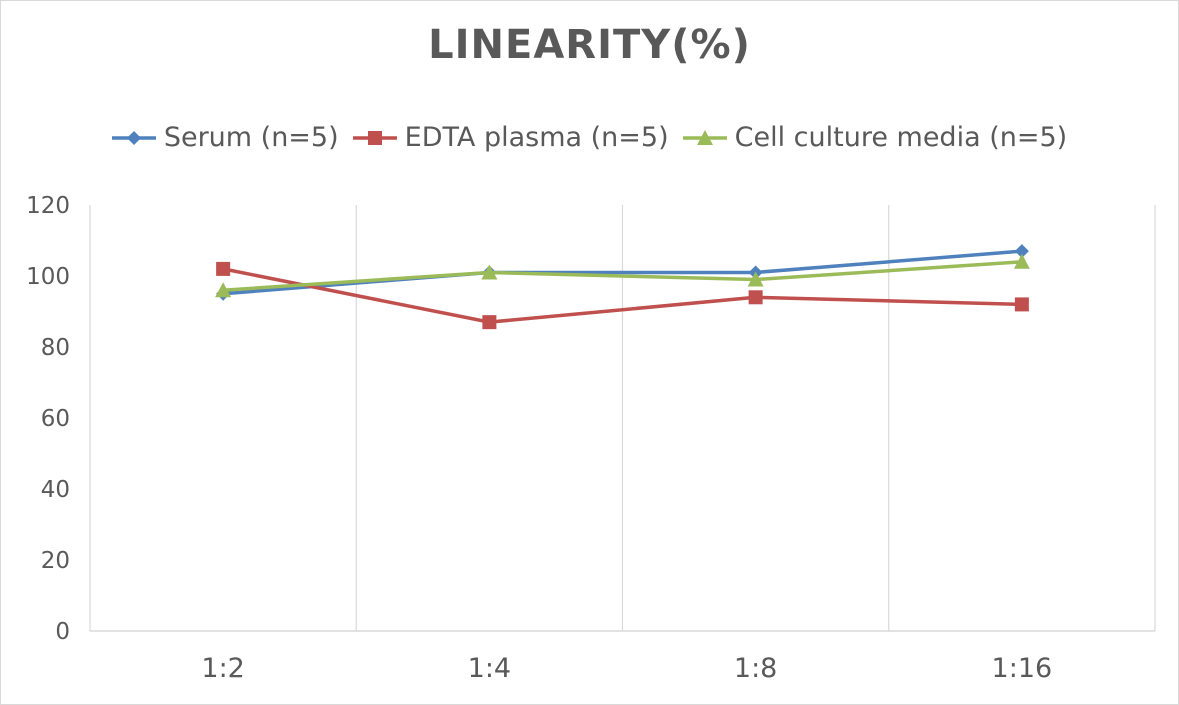 Image resolution: width=1179 pixels, height=705 pixels. I want to click on chart-title: LINEARITY(%), so click(589, 45).